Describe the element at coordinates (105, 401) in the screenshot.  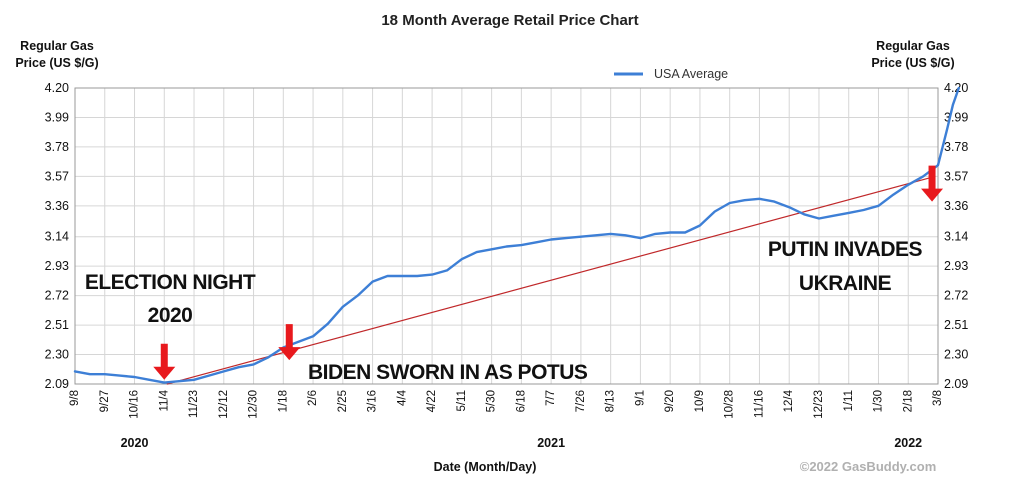
I see `x-tick-label: 9/27` at that location.